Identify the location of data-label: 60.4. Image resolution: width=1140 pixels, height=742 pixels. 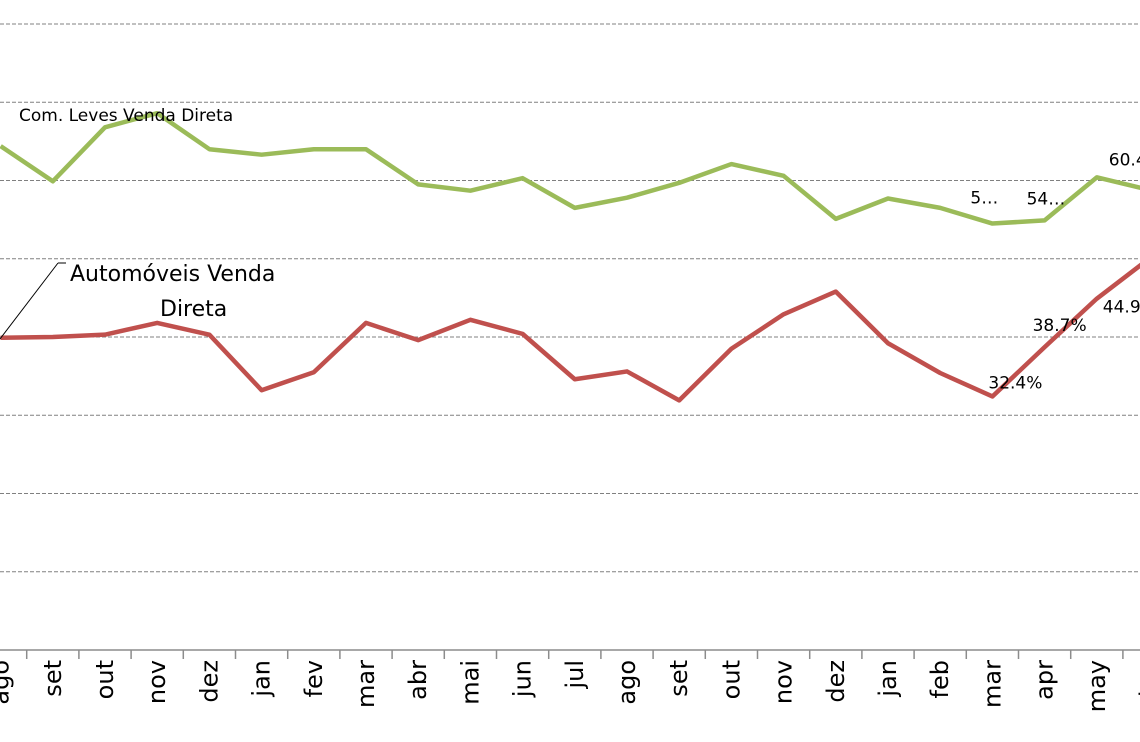
(1124, 160).